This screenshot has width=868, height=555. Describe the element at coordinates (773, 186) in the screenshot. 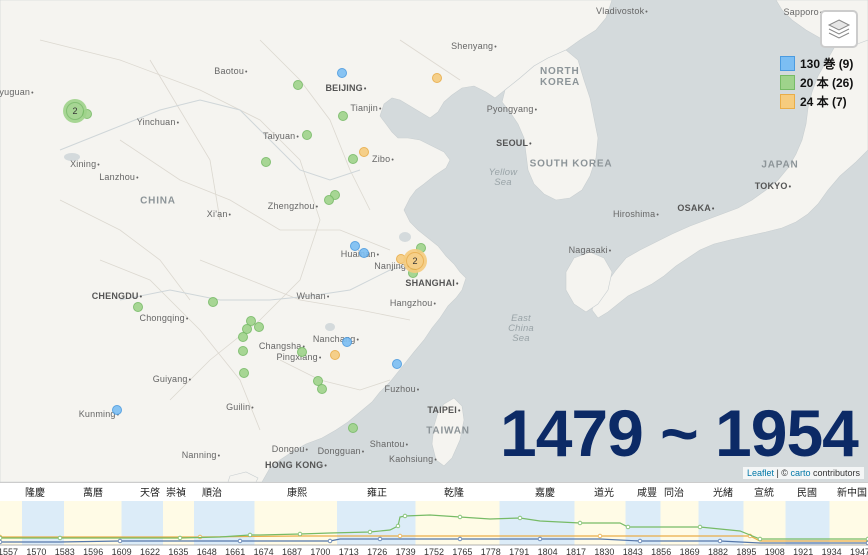

I see `place-label-tokyo: TOKYO•` at that location.